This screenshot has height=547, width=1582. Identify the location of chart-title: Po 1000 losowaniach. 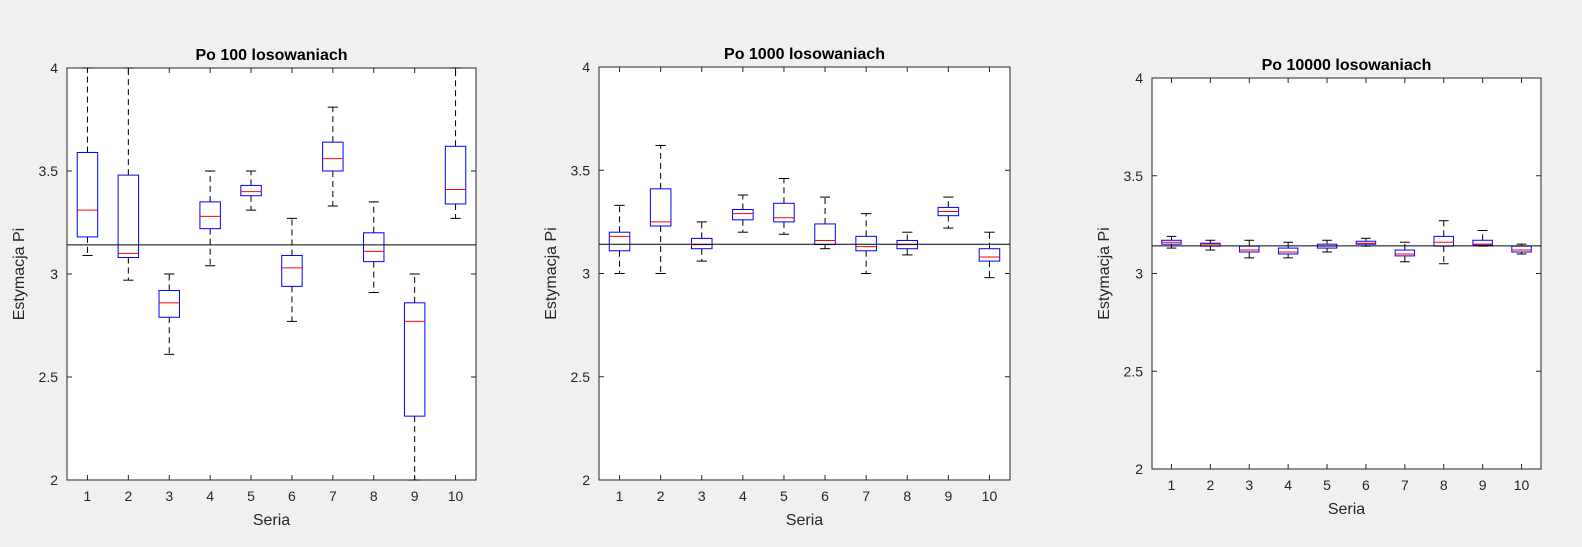
(804, 54).